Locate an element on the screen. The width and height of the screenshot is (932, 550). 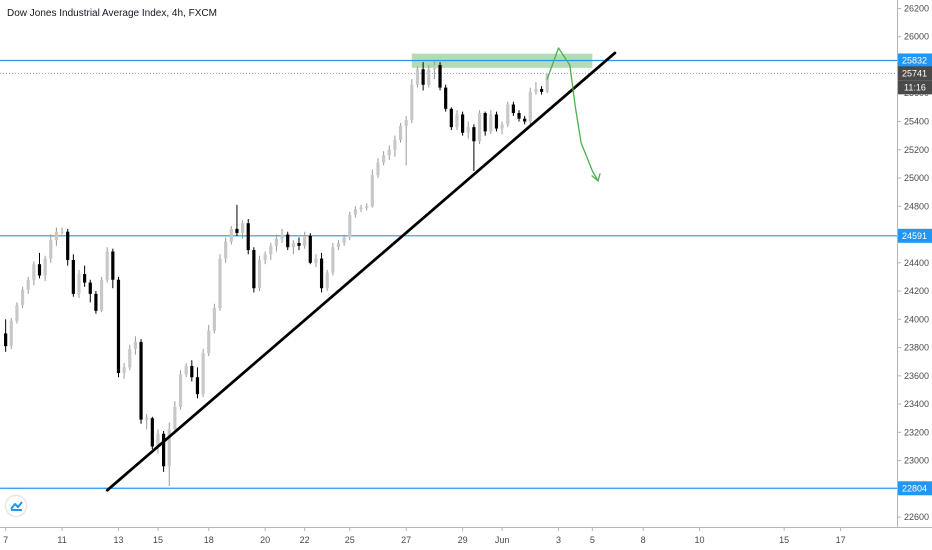
y-tick-label: 25000 is located at coordinates (916, 178).